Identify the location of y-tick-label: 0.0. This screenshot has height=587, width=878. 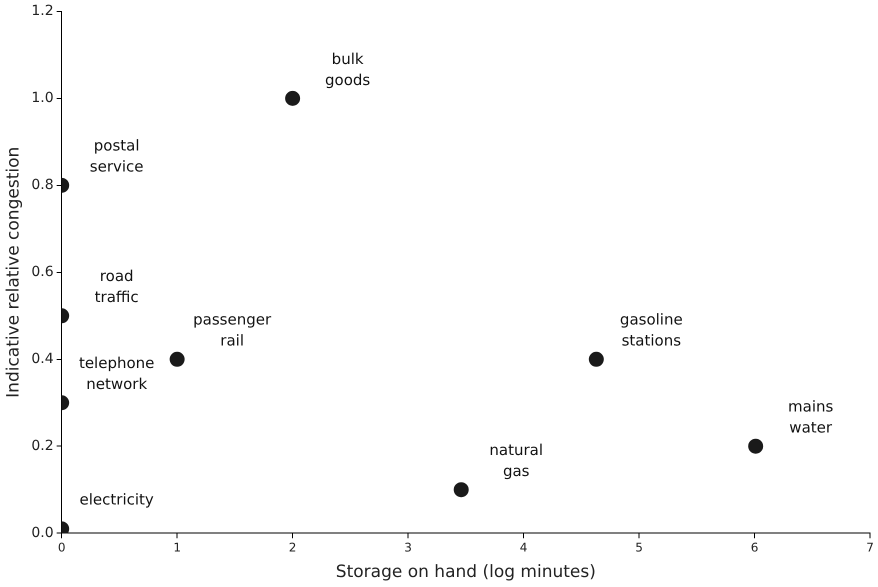
(42, 532).